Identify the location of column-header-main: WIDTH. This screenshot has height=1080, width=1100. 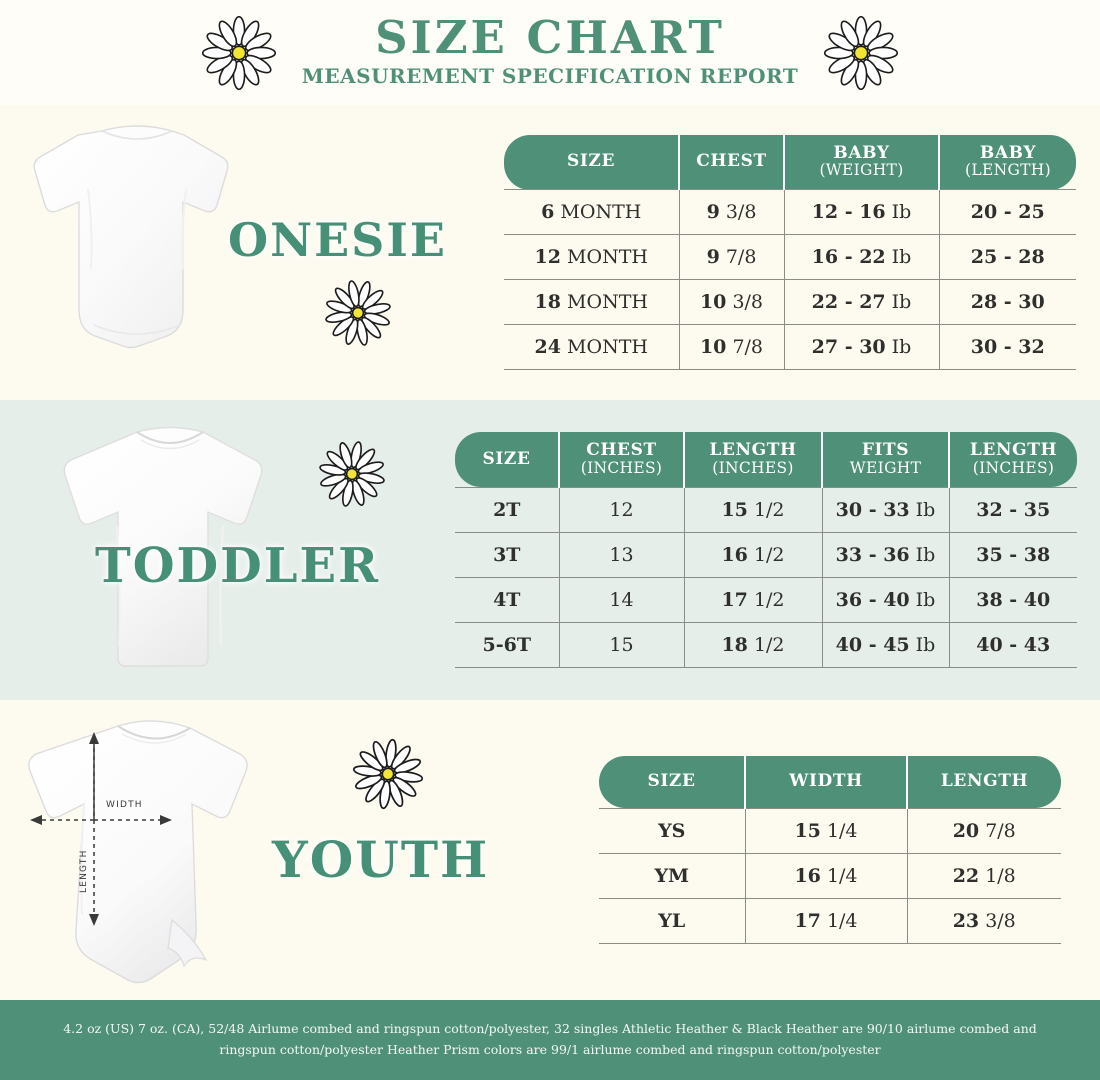
(826, 781).